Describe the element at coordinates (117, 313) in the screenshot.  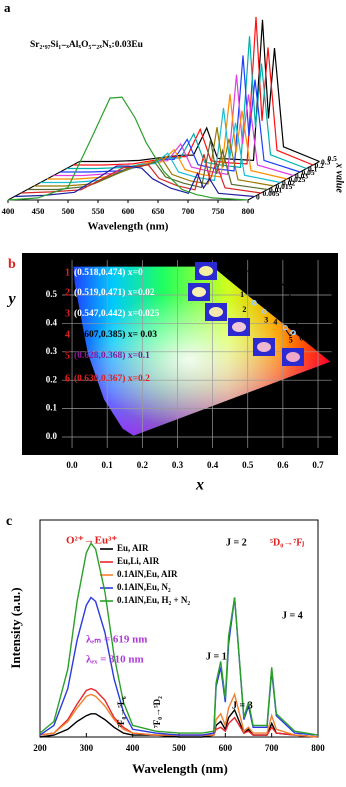
I see `point-label: (0.547,0.442) x=0.025` at that location.